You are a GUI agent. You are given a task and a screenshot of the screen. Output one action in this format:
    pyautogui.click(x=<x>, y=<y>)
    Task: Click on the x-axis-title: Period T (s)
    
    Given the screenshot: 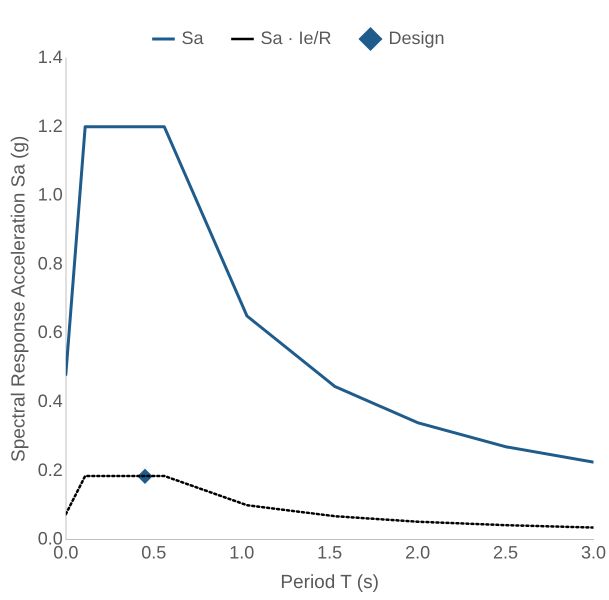 What is the action you would take?
    pyautogui.click(x=329, y=582)
    